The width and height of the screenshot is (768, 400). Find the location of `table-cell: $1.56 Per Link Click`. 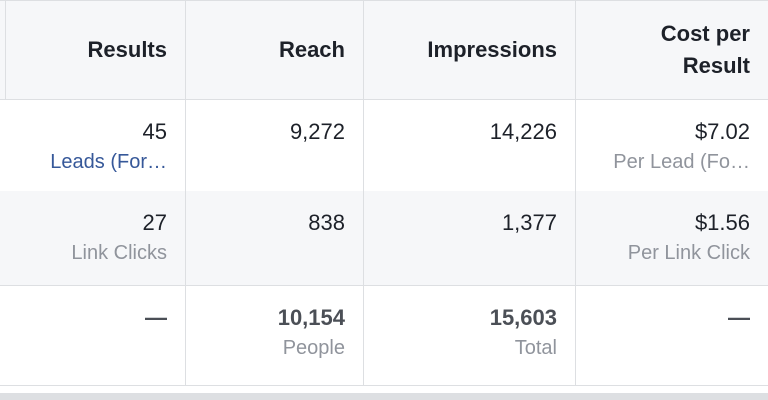

table-cell: $1.56 Per Link Click is located at coordinates (671, 238).